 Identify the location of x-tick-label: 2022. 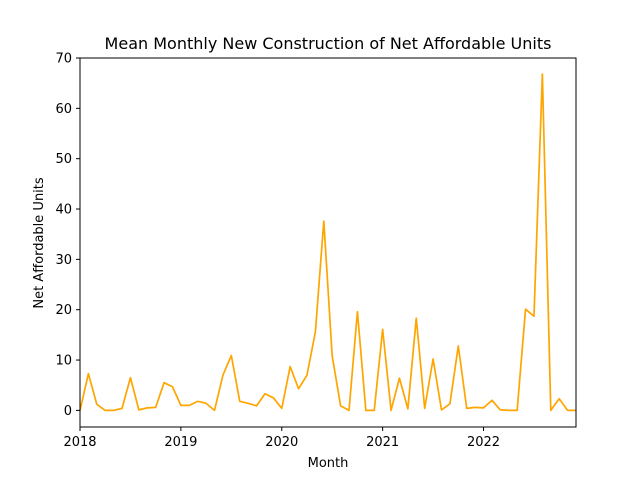
(483, 442).